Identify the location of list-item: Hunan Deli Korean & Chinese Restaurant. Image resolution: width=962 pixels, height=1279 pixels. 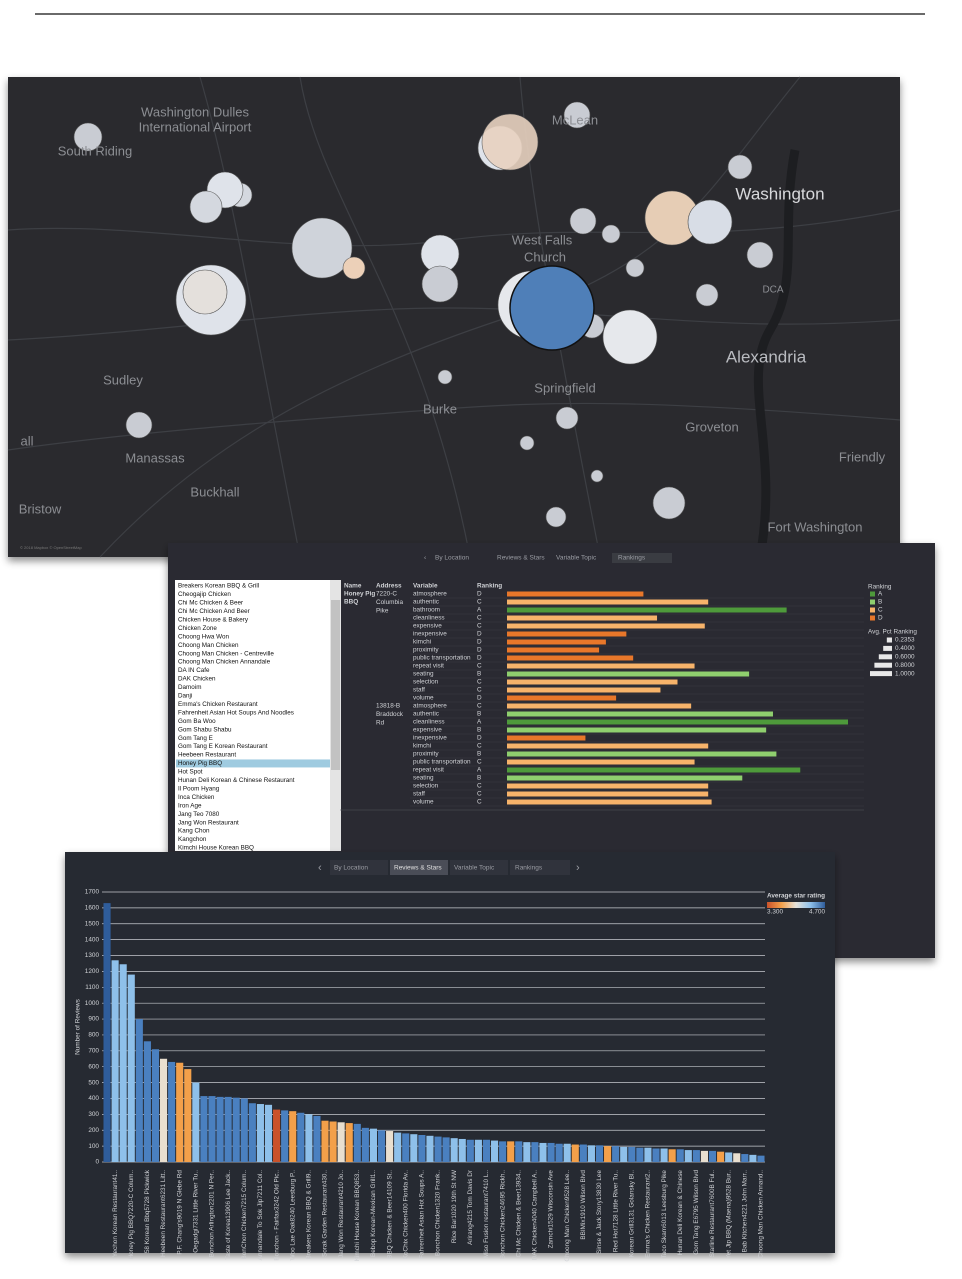
(236, 780).